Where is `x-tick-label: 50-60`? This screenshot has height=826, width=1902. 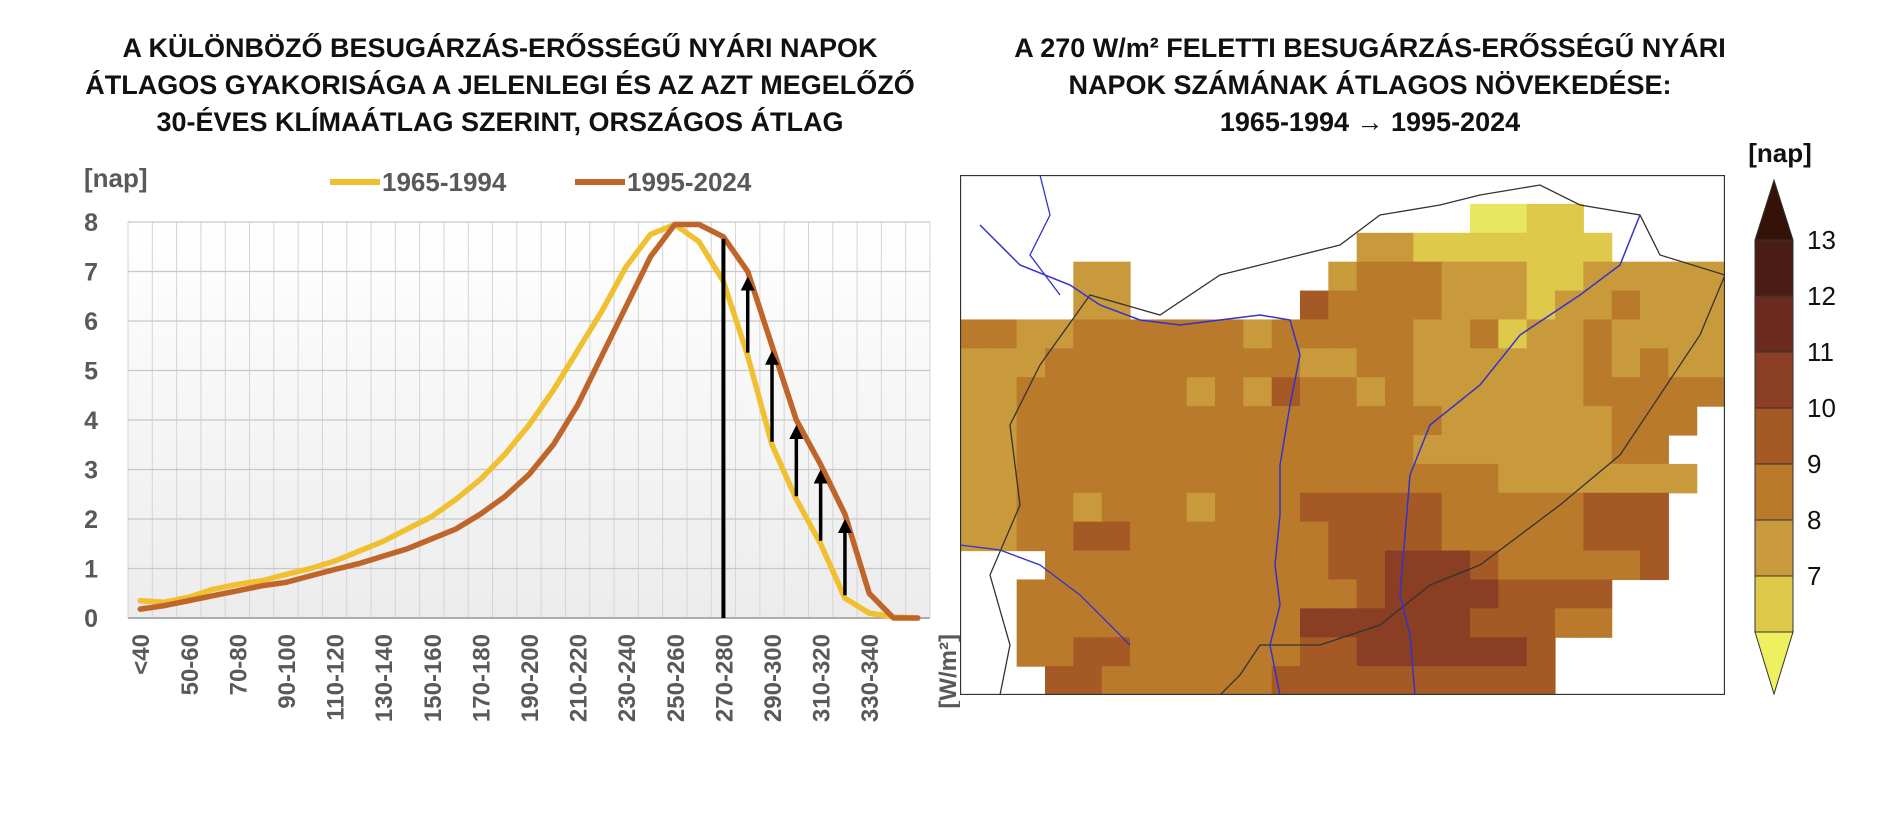
x-tick-label: 50-60 is located at coordinates (190, 664).